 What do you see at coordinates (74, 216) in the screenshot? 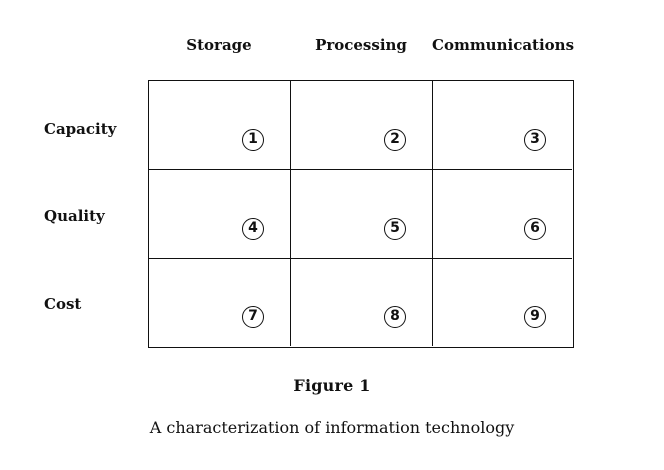
I see `row-header-quality: Quality` at bounding box center [74, 216].